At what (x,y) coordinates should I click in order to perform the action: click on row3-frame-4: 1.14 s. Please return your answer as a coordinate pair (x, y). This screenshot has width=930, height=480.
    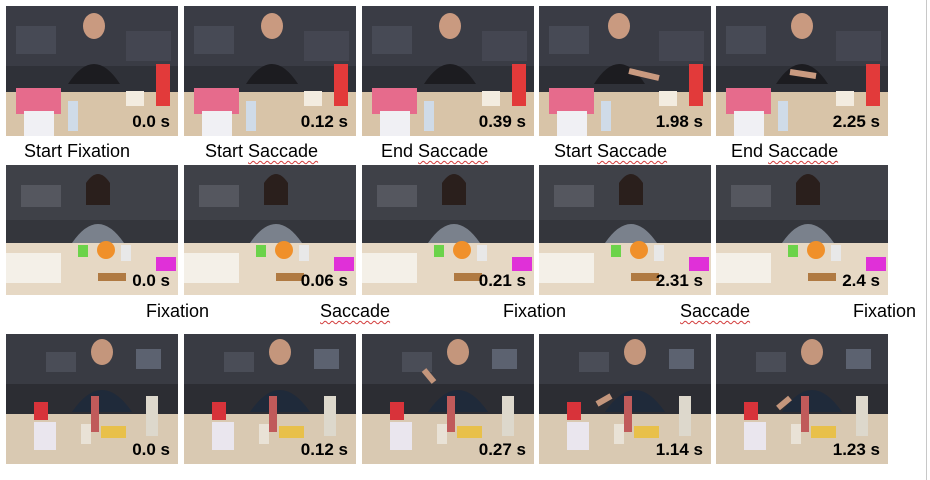
    Looking at the image, I should click on (625, 399).